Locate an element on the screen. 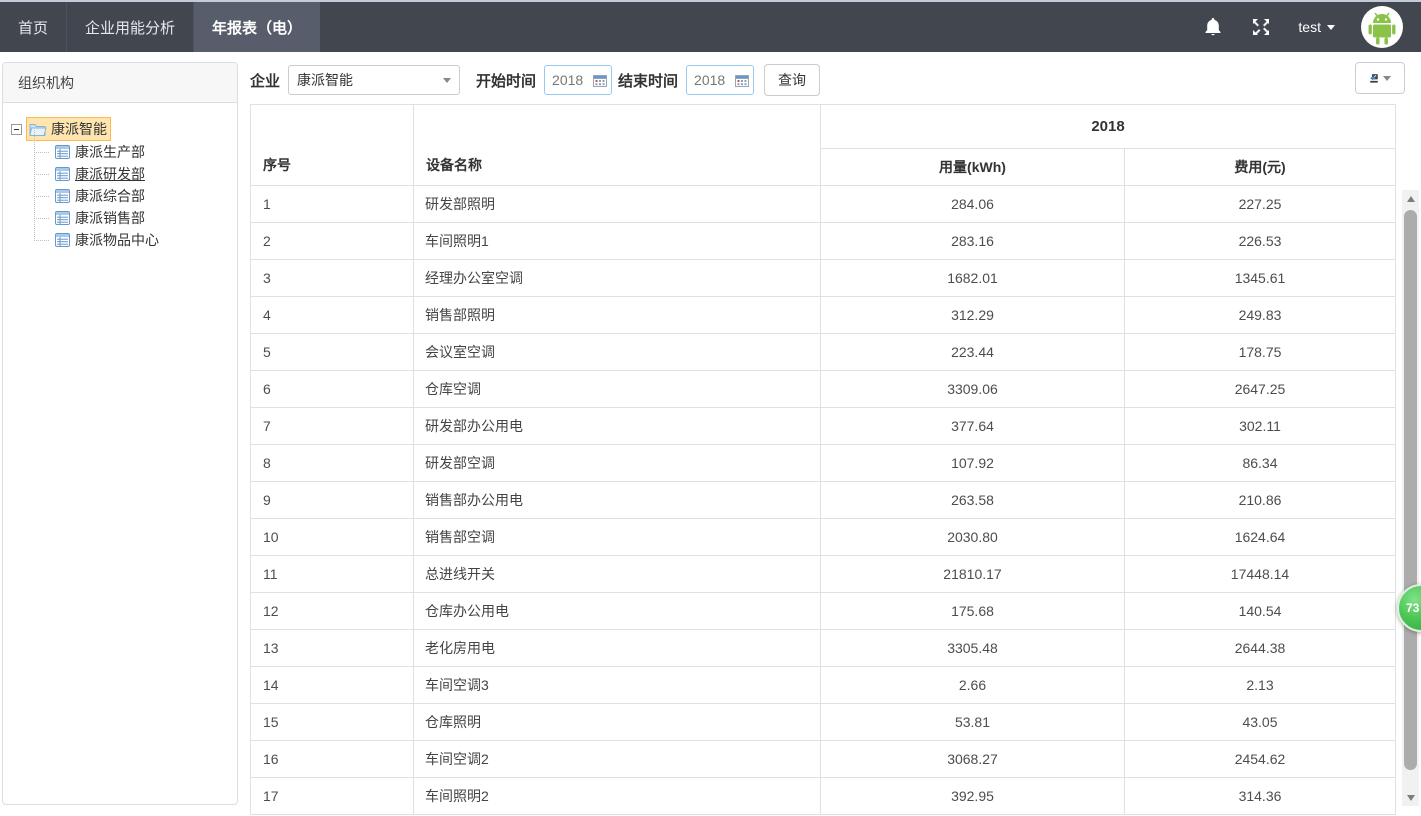 The image size is (1421, 816). cell-device: 老化房用电 is located at coordinates (617, 648).